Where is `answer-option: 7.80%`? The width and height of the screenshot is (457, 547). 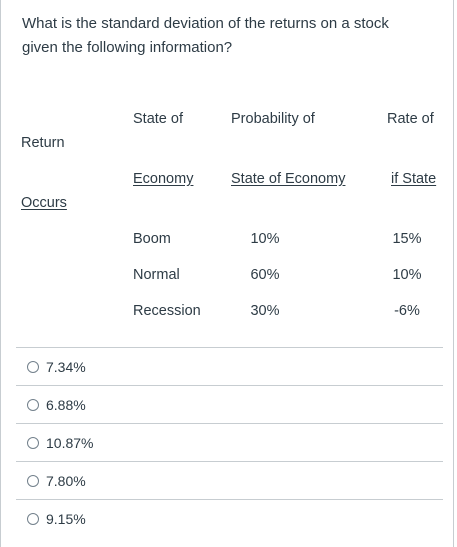
answer-option: 7.80% is located at coordinates (229, 480).